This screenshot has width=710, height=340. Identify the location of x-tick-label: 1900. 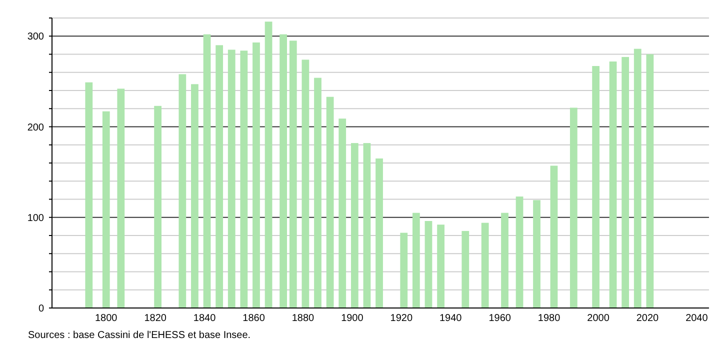
(352, 318).